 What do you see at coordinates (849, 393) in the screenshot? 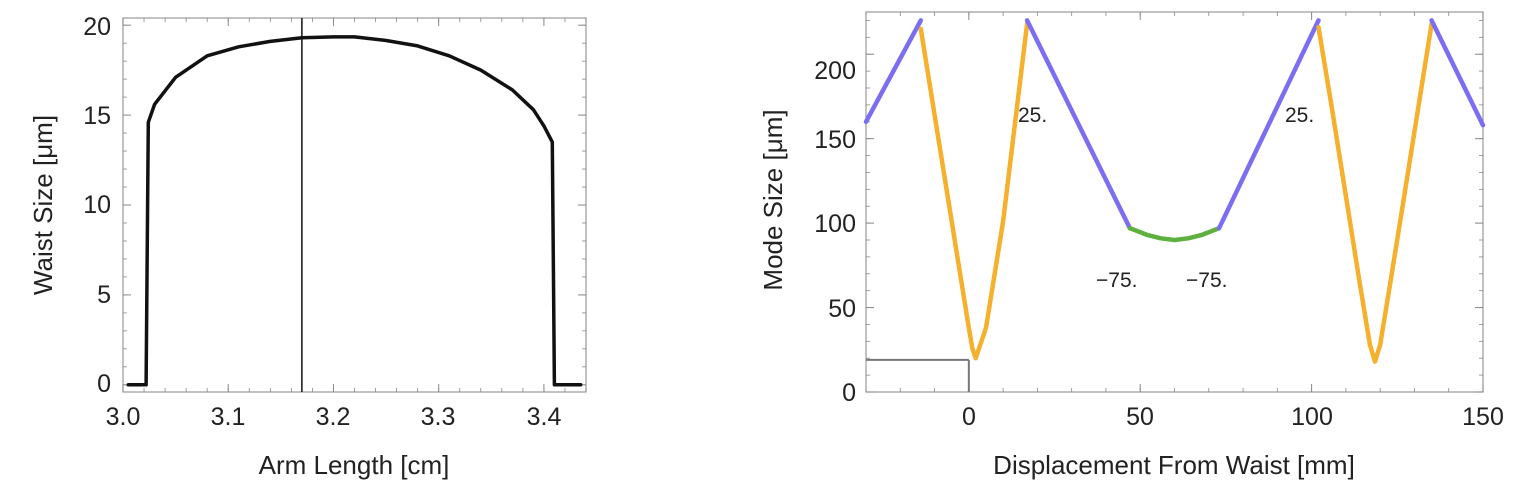
I see `right-ytick-label: 0` at bounding box center [849, 393].